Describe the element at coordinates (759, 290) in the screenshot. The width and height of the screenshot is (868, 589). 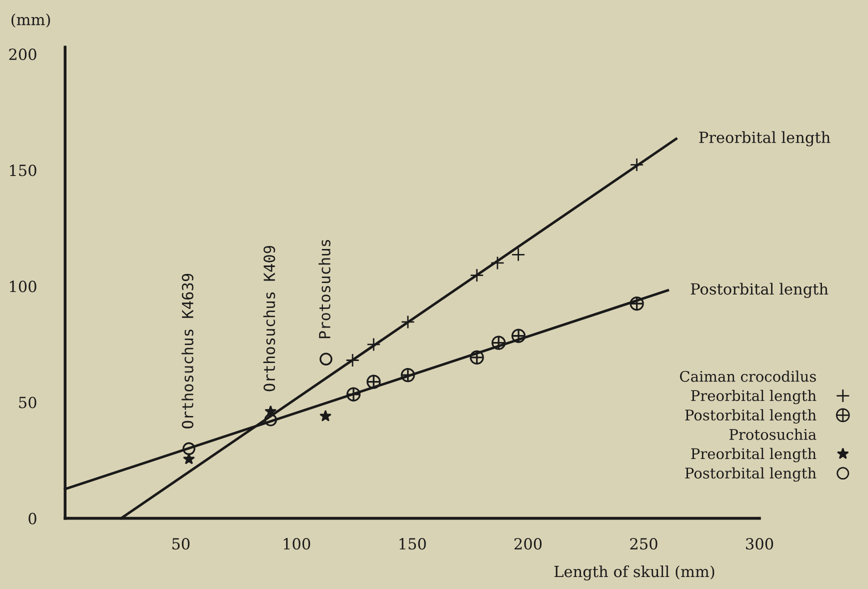
I see `series-label: Postorbital length` at that location.